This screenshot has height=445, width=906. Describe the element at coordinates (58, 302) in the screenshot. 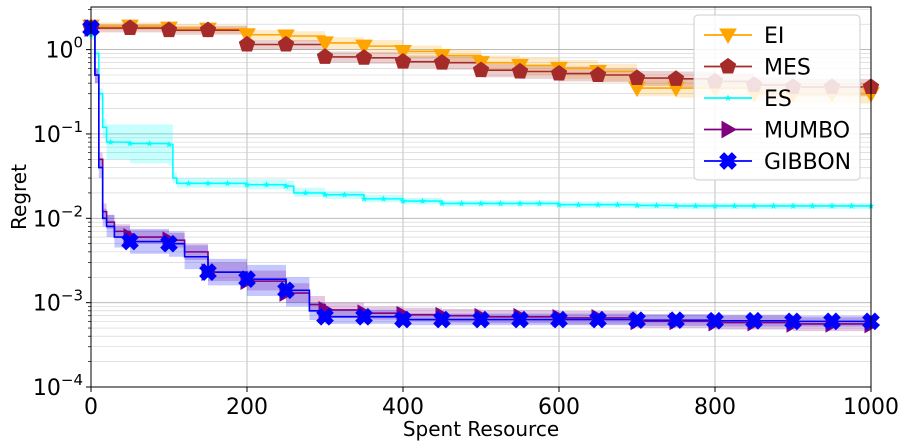

I see `y-tick-label: 10⁻³` at that location.